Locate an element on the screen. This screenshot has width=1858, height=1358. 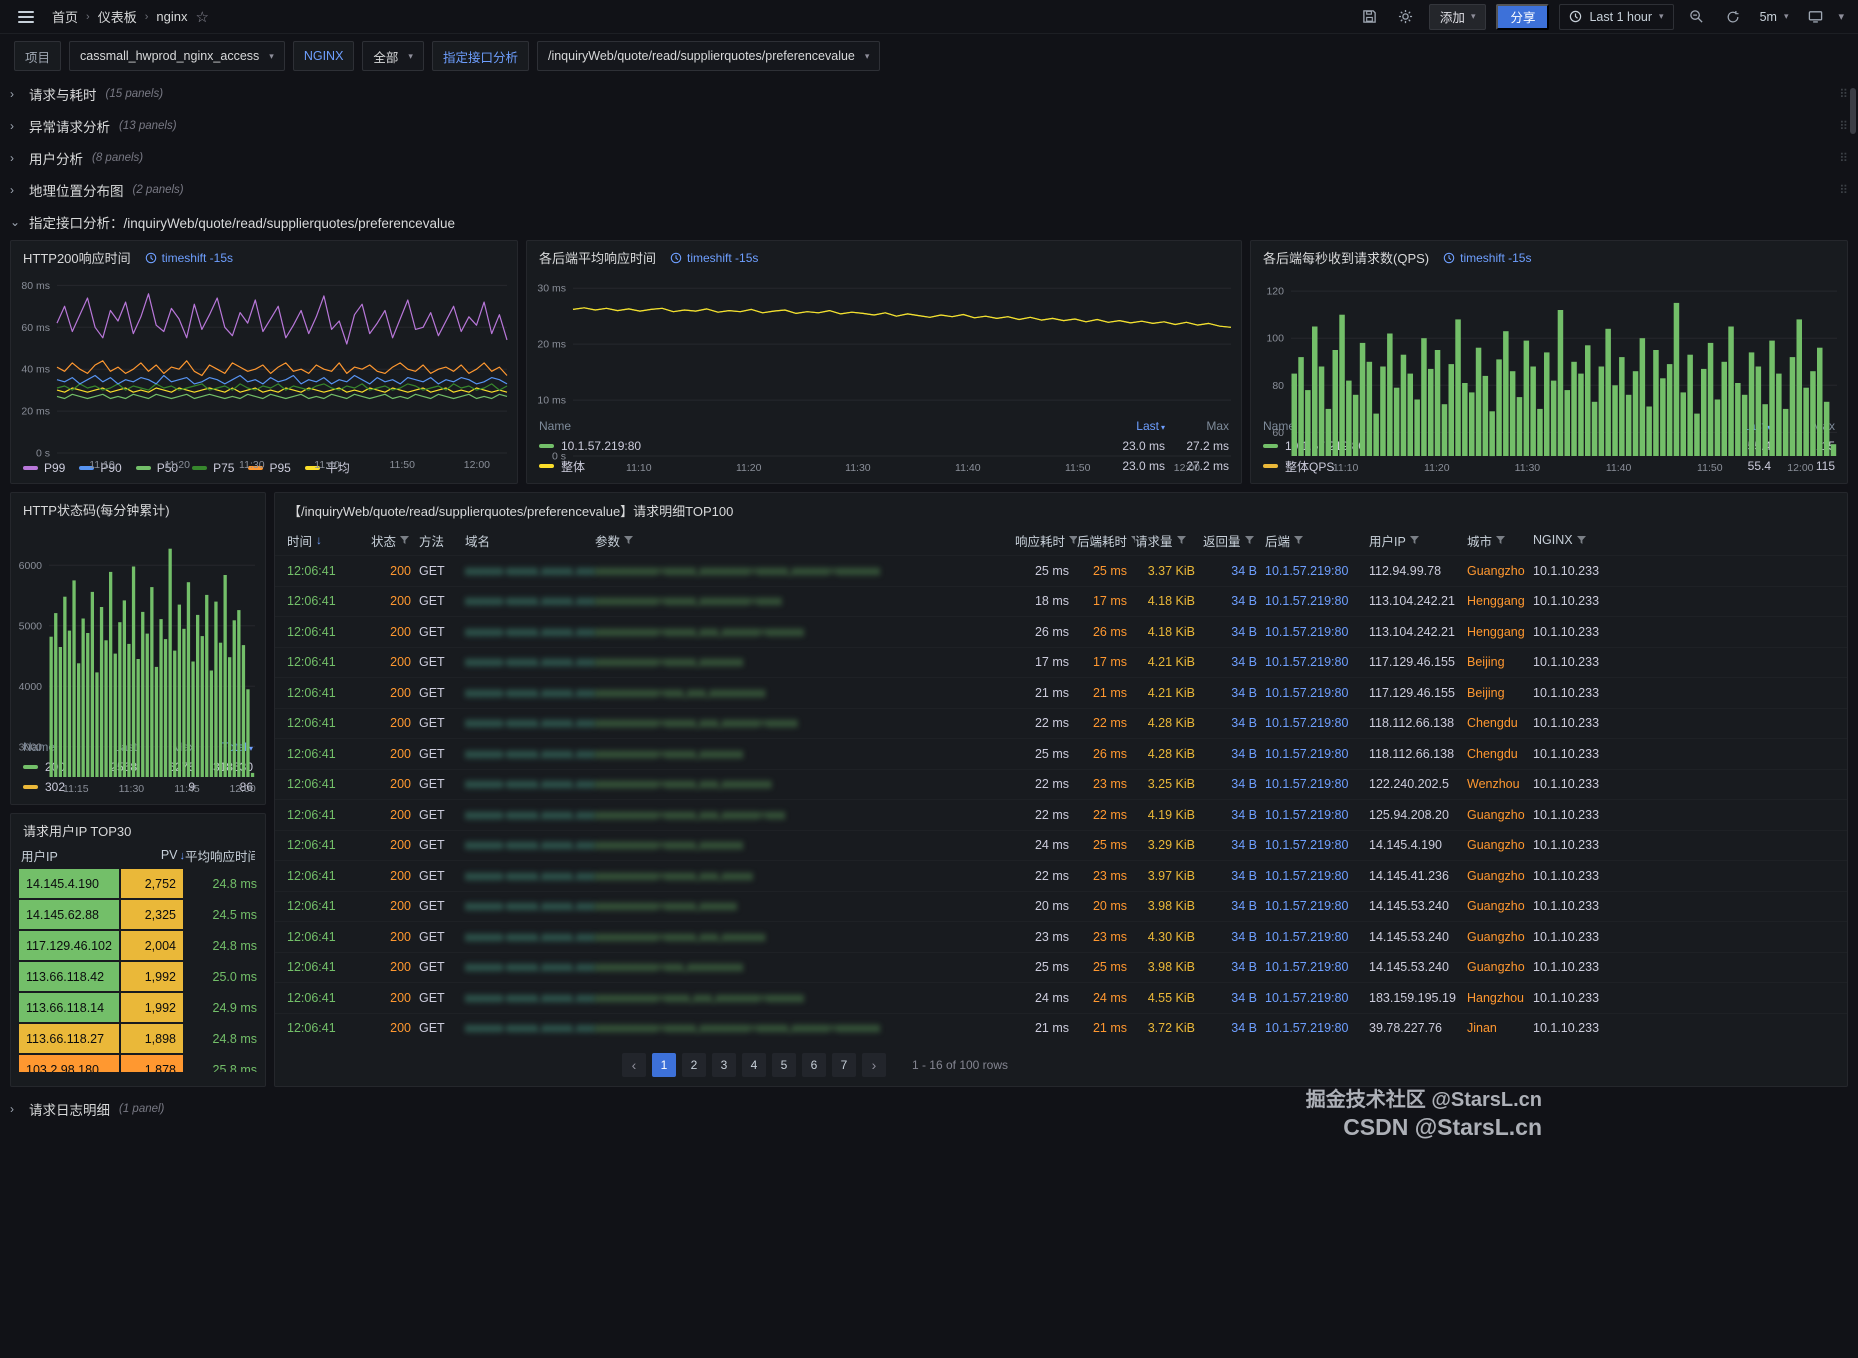
column-header: 方法 is located at coordinates (432, 541).